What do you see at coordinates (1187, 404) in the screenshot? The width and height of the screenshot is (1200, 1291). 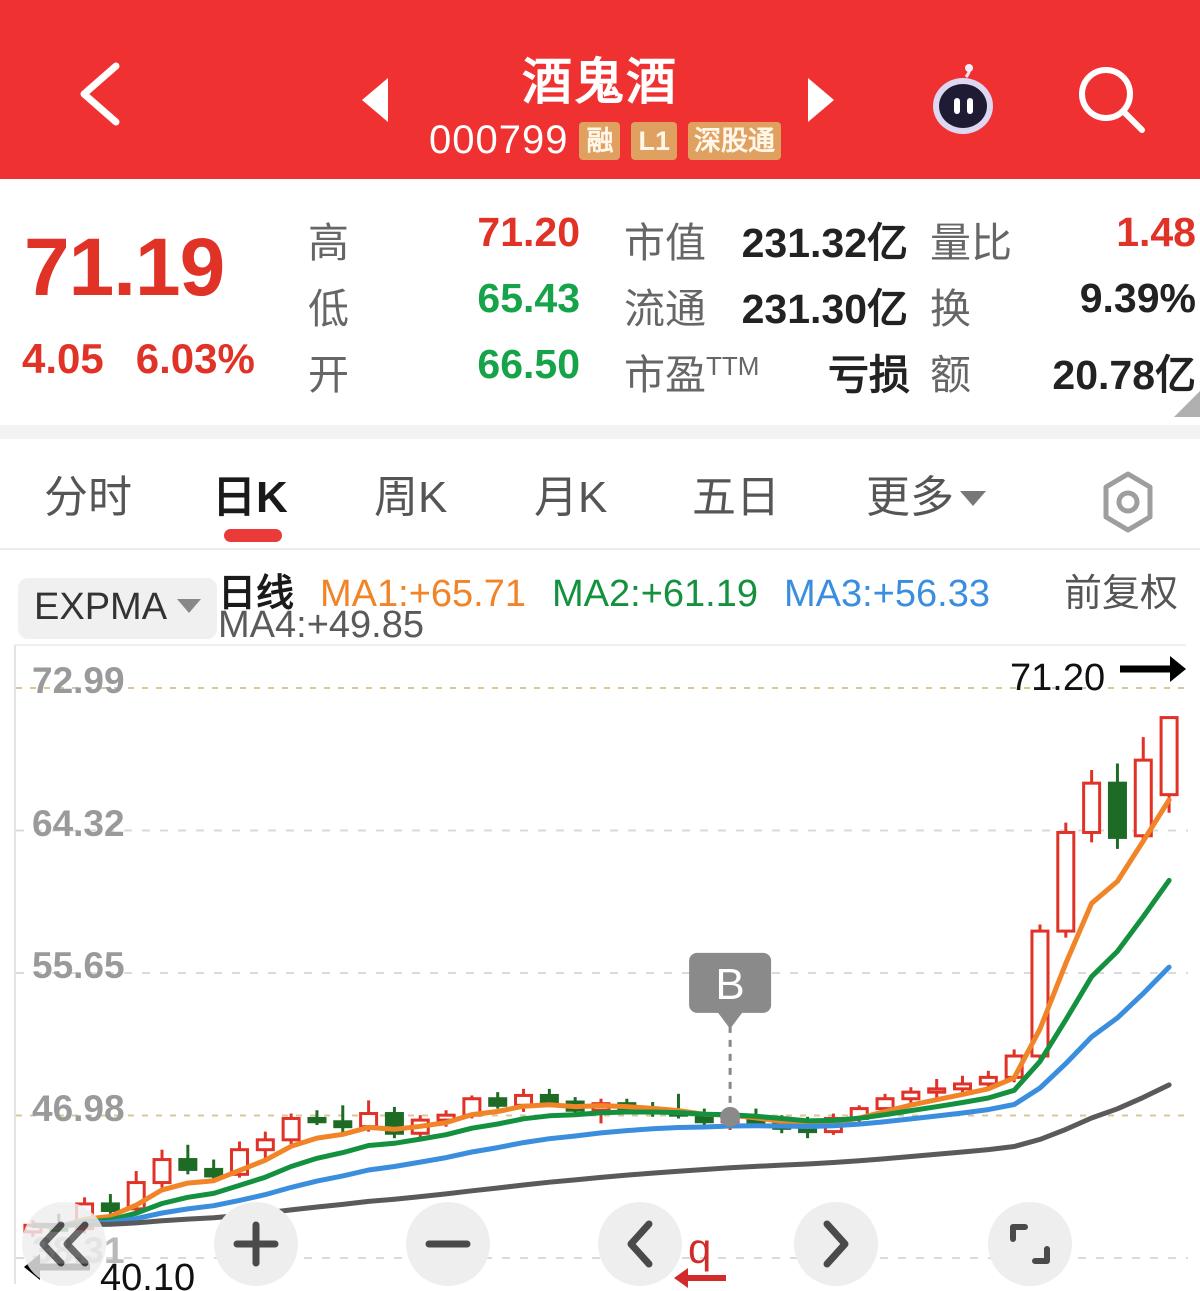 I see `expand-corner-indicator` at bounding box center [1187, 404].